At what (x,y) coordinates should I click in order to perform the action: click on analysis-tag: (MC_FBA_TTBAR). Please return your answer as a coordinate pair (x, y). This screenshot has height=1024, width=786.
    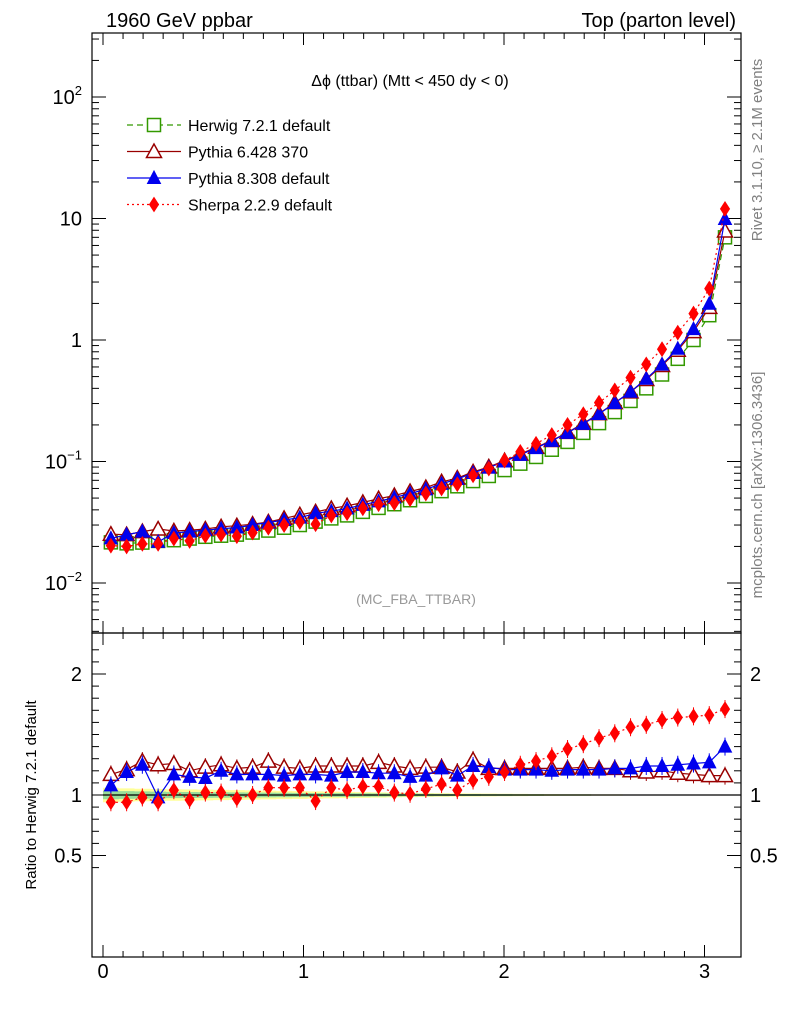
    Looking at the image, I should click on (416, 599).